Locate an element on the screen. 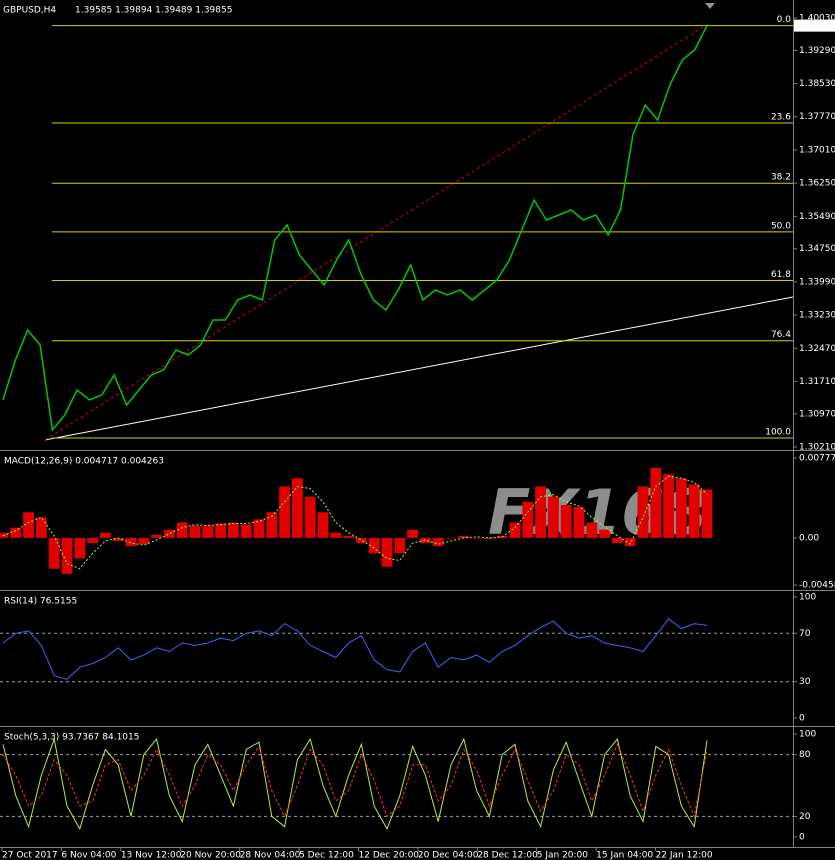  watermark: FX168 is located at coordinates (598, 512).